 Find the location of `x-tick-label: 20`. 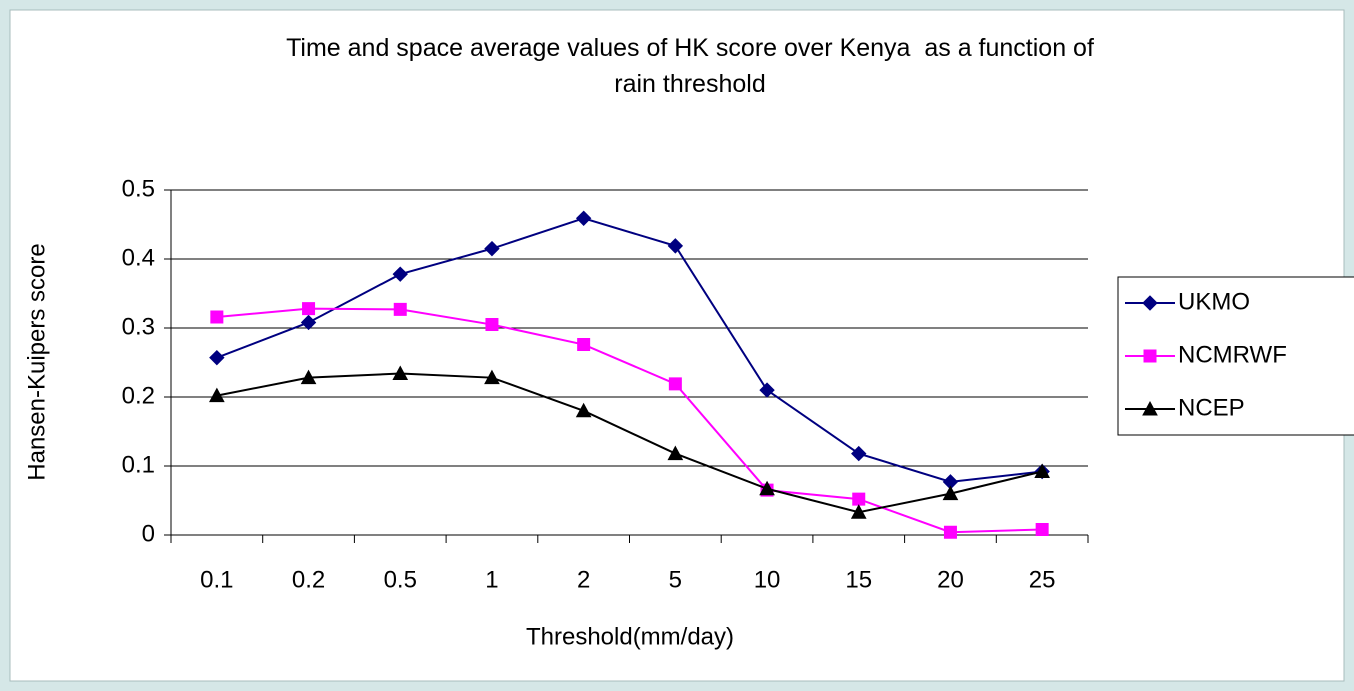

x-tick-label: 20 is located at coordinates (950, 579).